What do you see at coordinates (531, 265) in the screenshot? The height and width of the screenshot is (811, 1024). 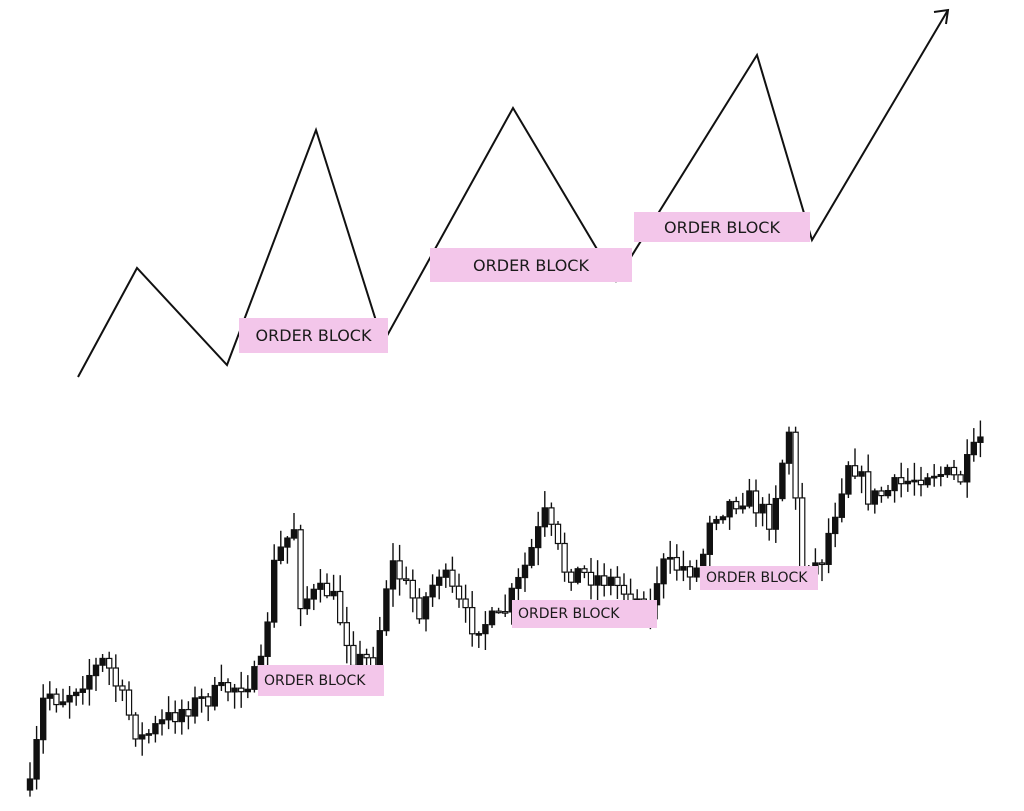 I see `order-block-top-2: ORDER BLOCK` at bounding box center [531, 265].